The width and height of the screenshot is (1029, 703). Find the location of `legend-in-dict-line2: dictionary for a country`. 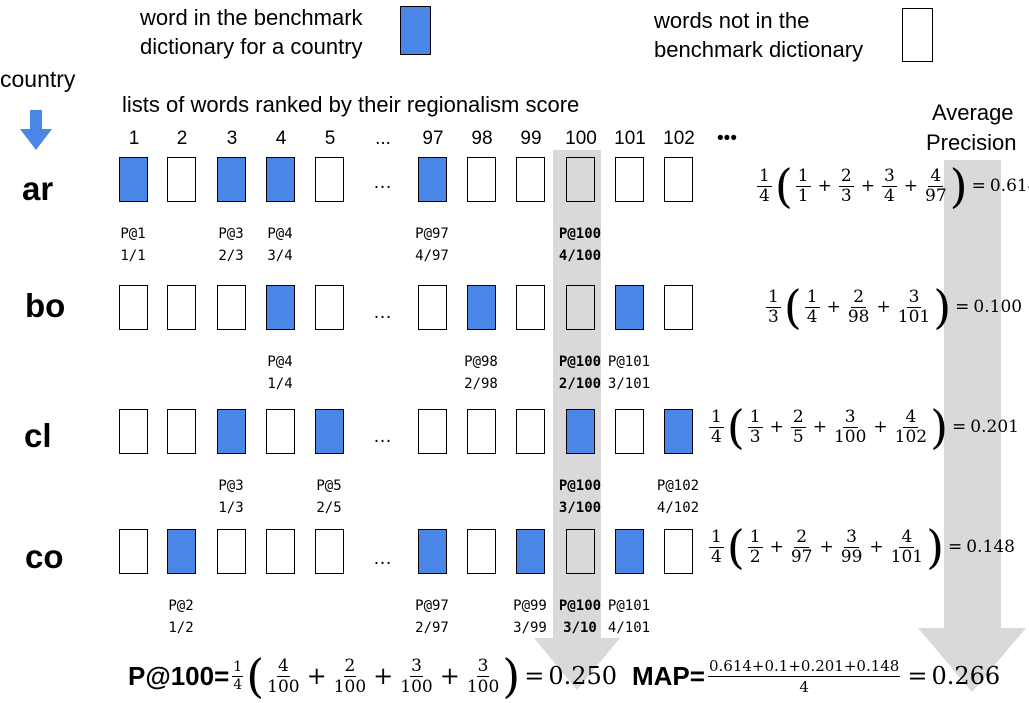

legend-in-dict-line2: dictionary for a country is located at coordinates (251, 46).